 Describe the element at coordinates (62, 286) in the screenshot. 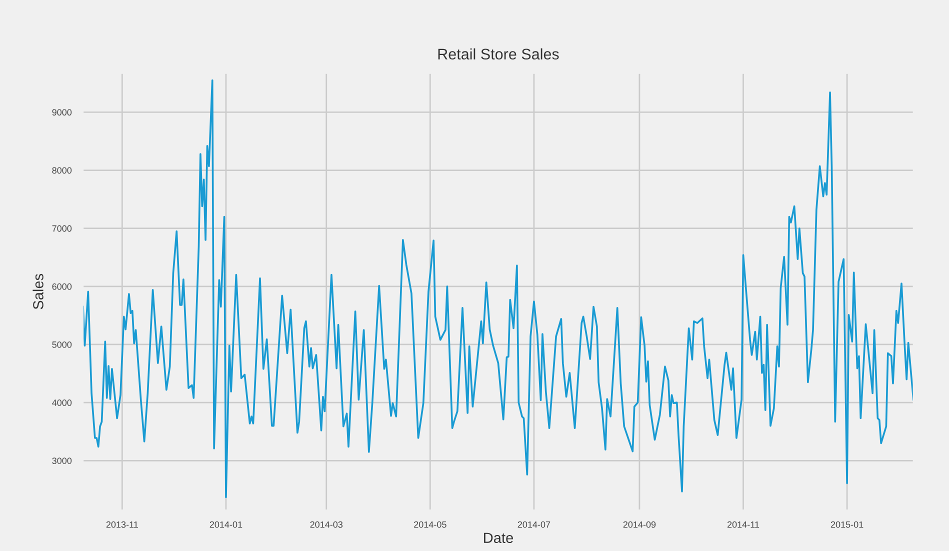

I see `y-tick-label: 6000` at that location.